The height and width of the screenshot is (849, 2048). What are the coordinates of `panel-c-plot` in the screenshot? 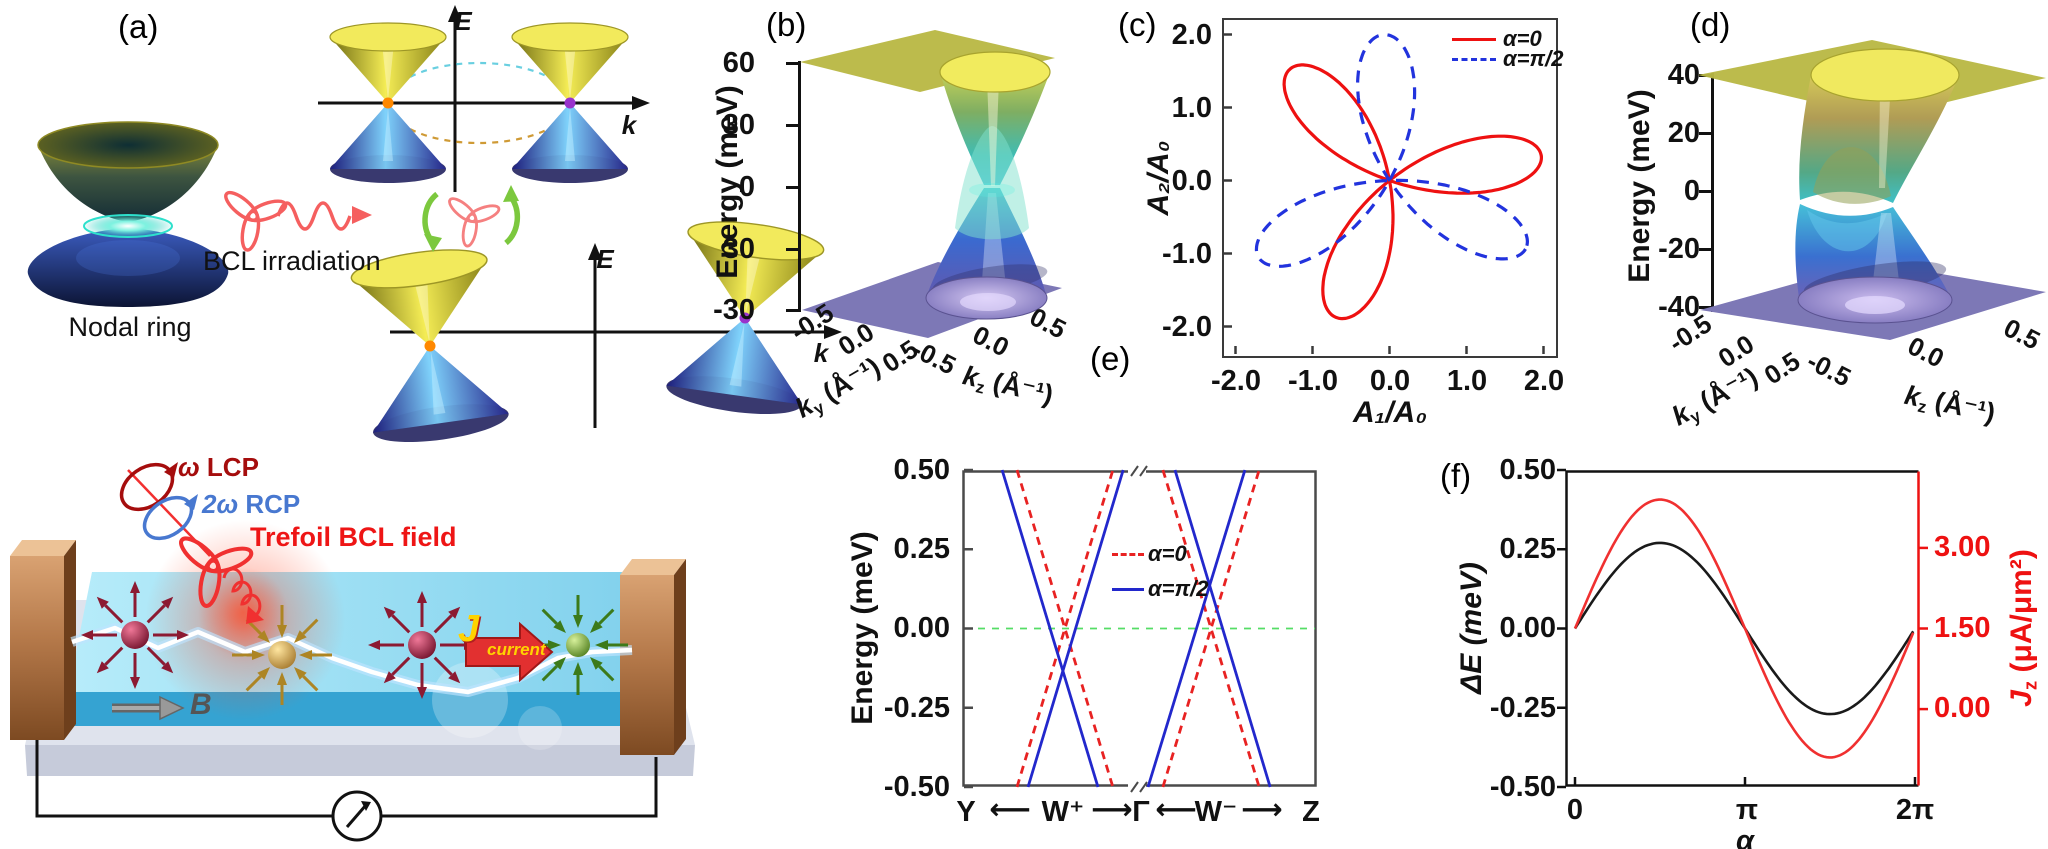 It's located at (1384, 193).